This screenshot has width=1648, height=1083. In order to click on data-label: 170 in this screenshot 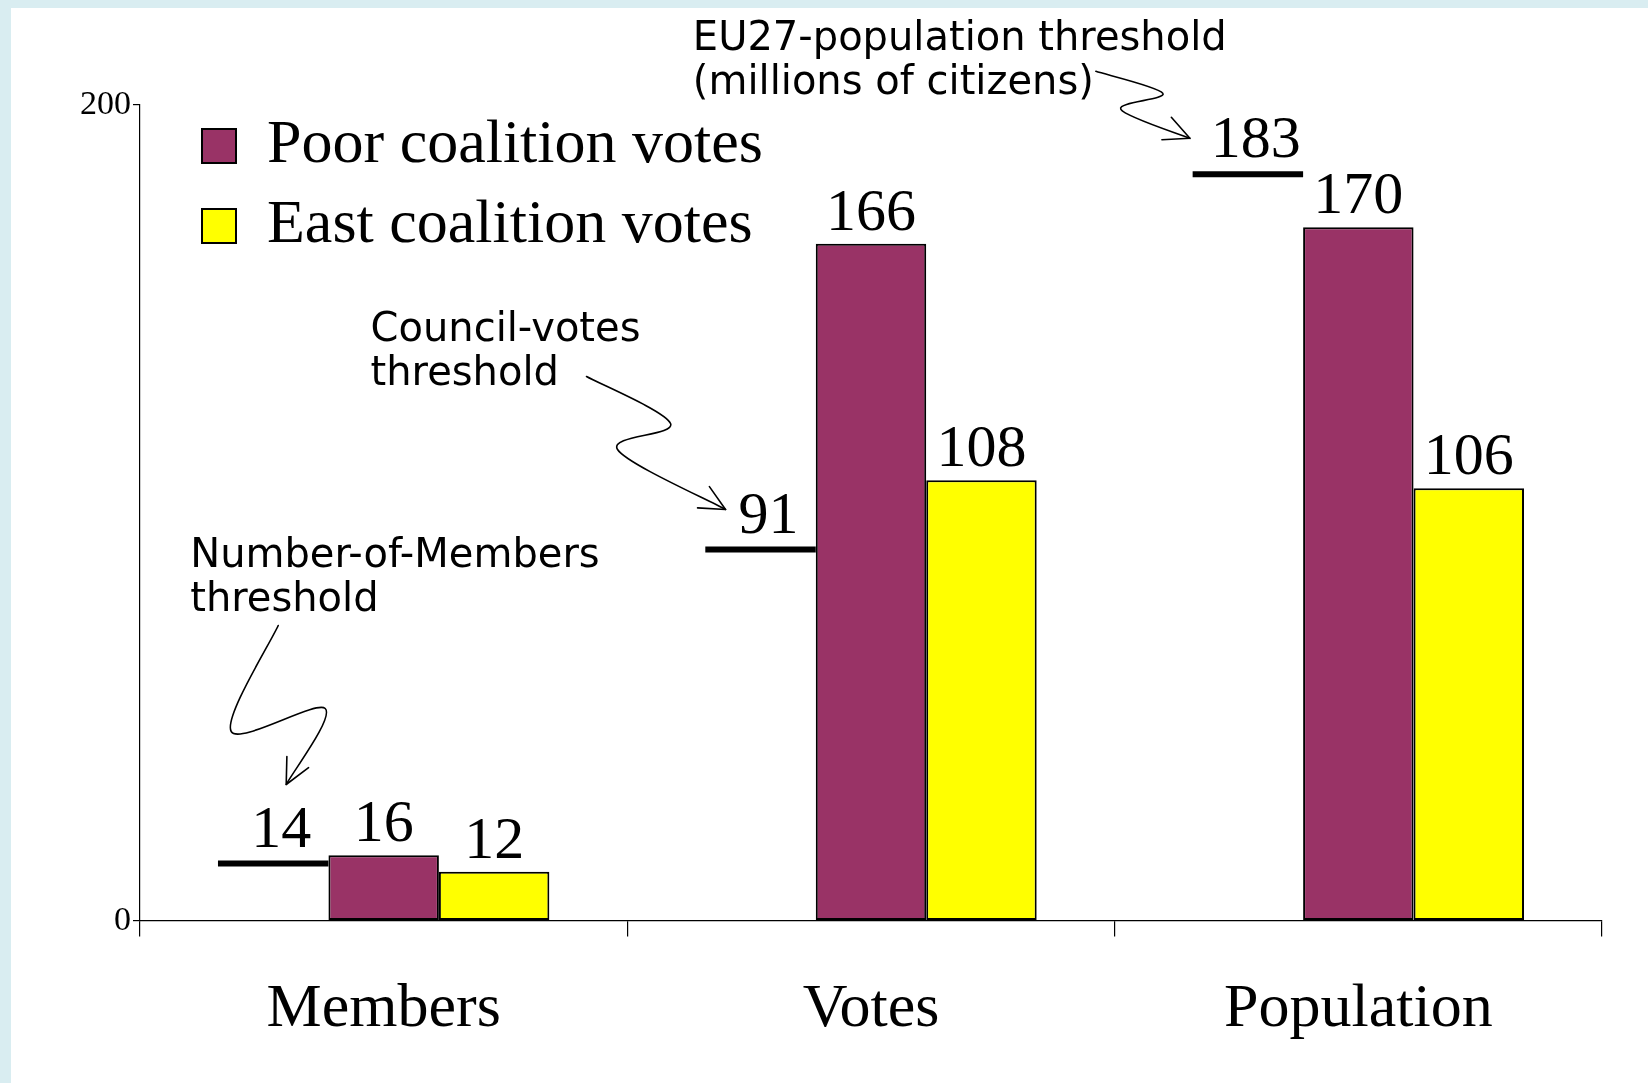, I will do `click(1358, 193)`.